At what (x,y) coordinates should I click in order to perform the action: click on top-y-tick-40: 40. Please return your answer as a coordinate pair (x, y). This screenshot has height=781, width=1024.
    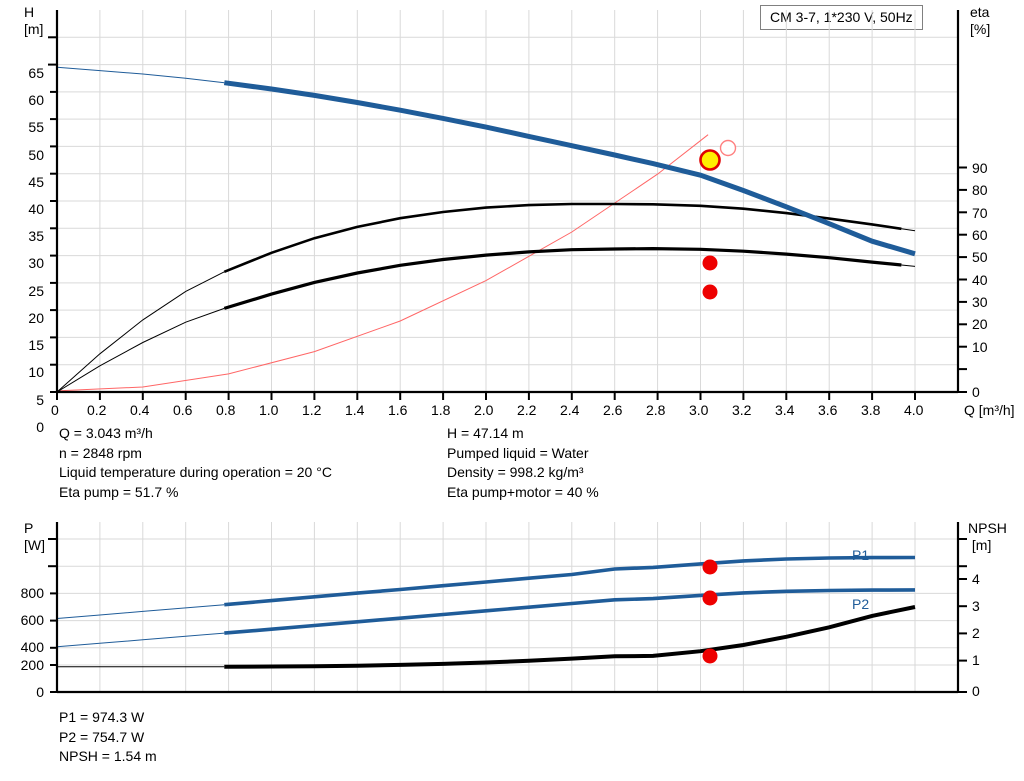
    Looking at the image, I should click on (36, 209).